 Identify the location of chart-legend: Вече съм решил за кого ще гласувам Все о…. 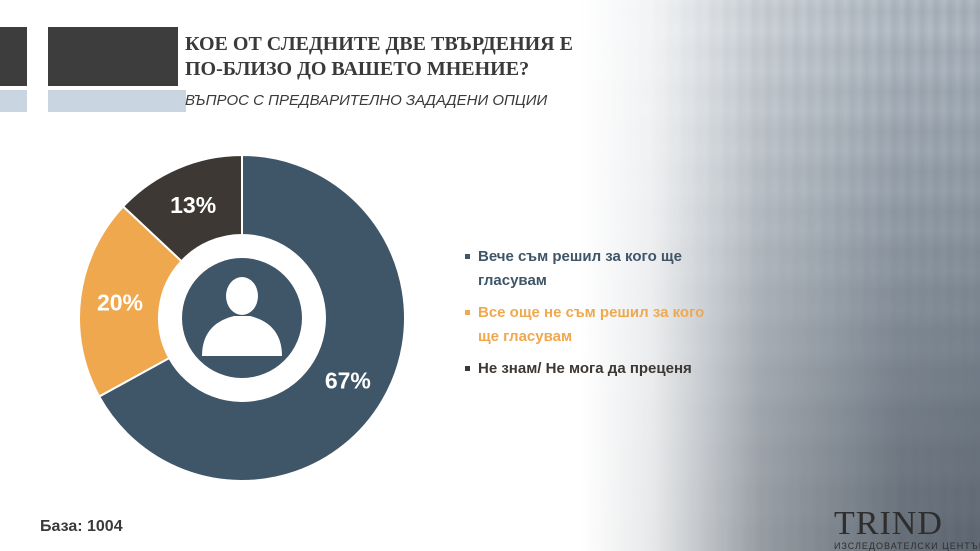
(585, 317).